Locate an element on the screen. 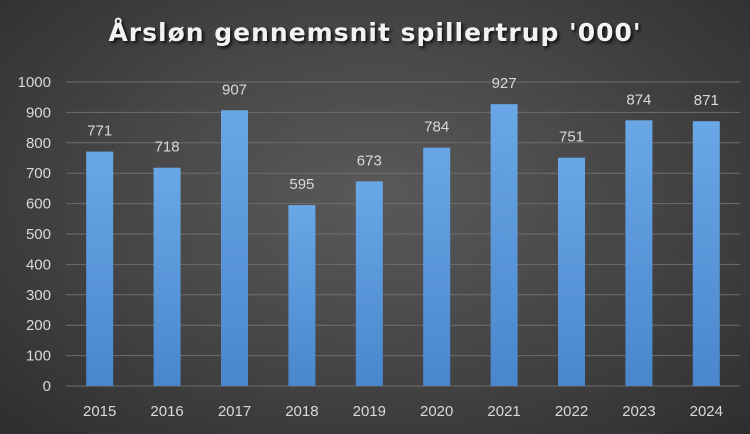  chart-title: Årsløn gennemsnit spillertrup '000' is located at coordinates (375, 32).